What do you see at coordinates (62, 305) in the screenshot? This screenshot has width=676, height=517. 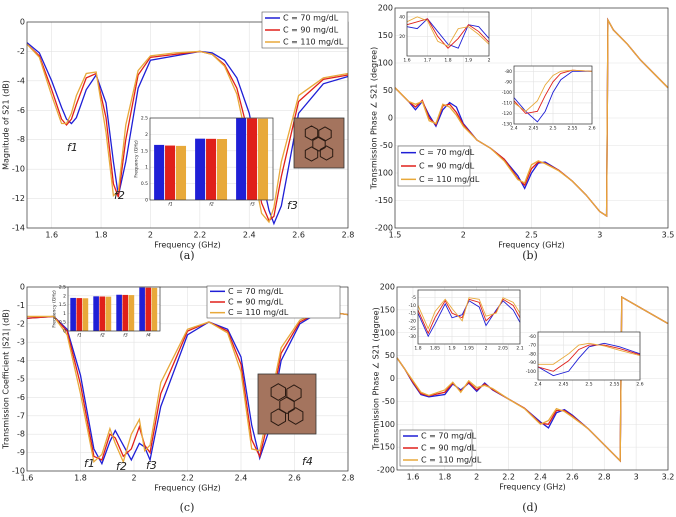 I see `y-tick-label: 1.5` at bounding box center [62, 305].